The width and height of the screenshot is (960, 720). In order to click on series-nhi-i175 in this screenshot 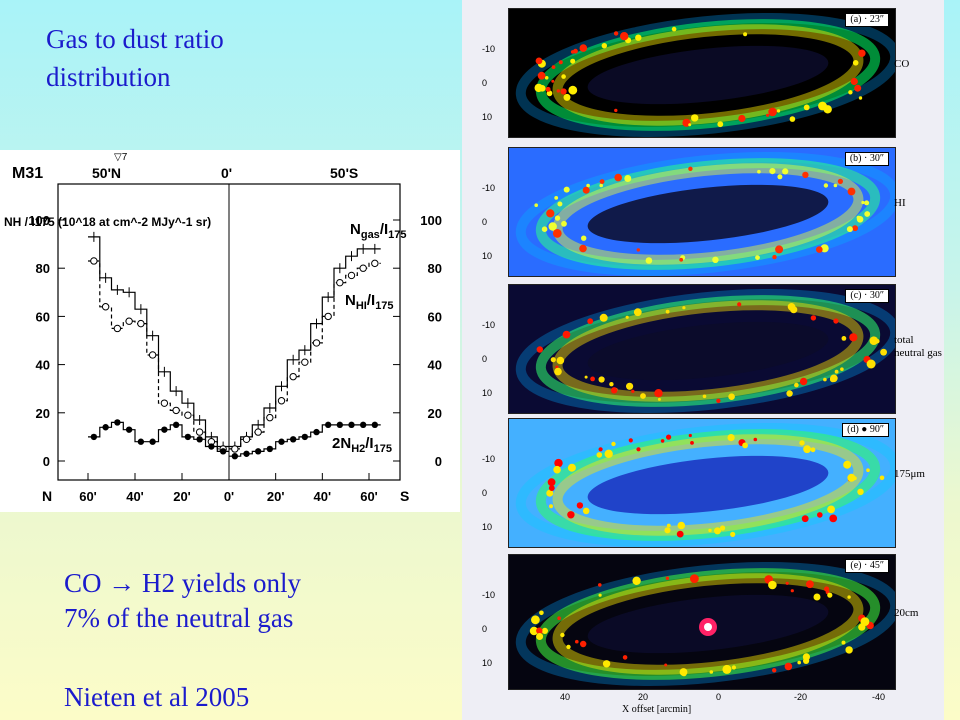, I will do `click(234, 355)`.